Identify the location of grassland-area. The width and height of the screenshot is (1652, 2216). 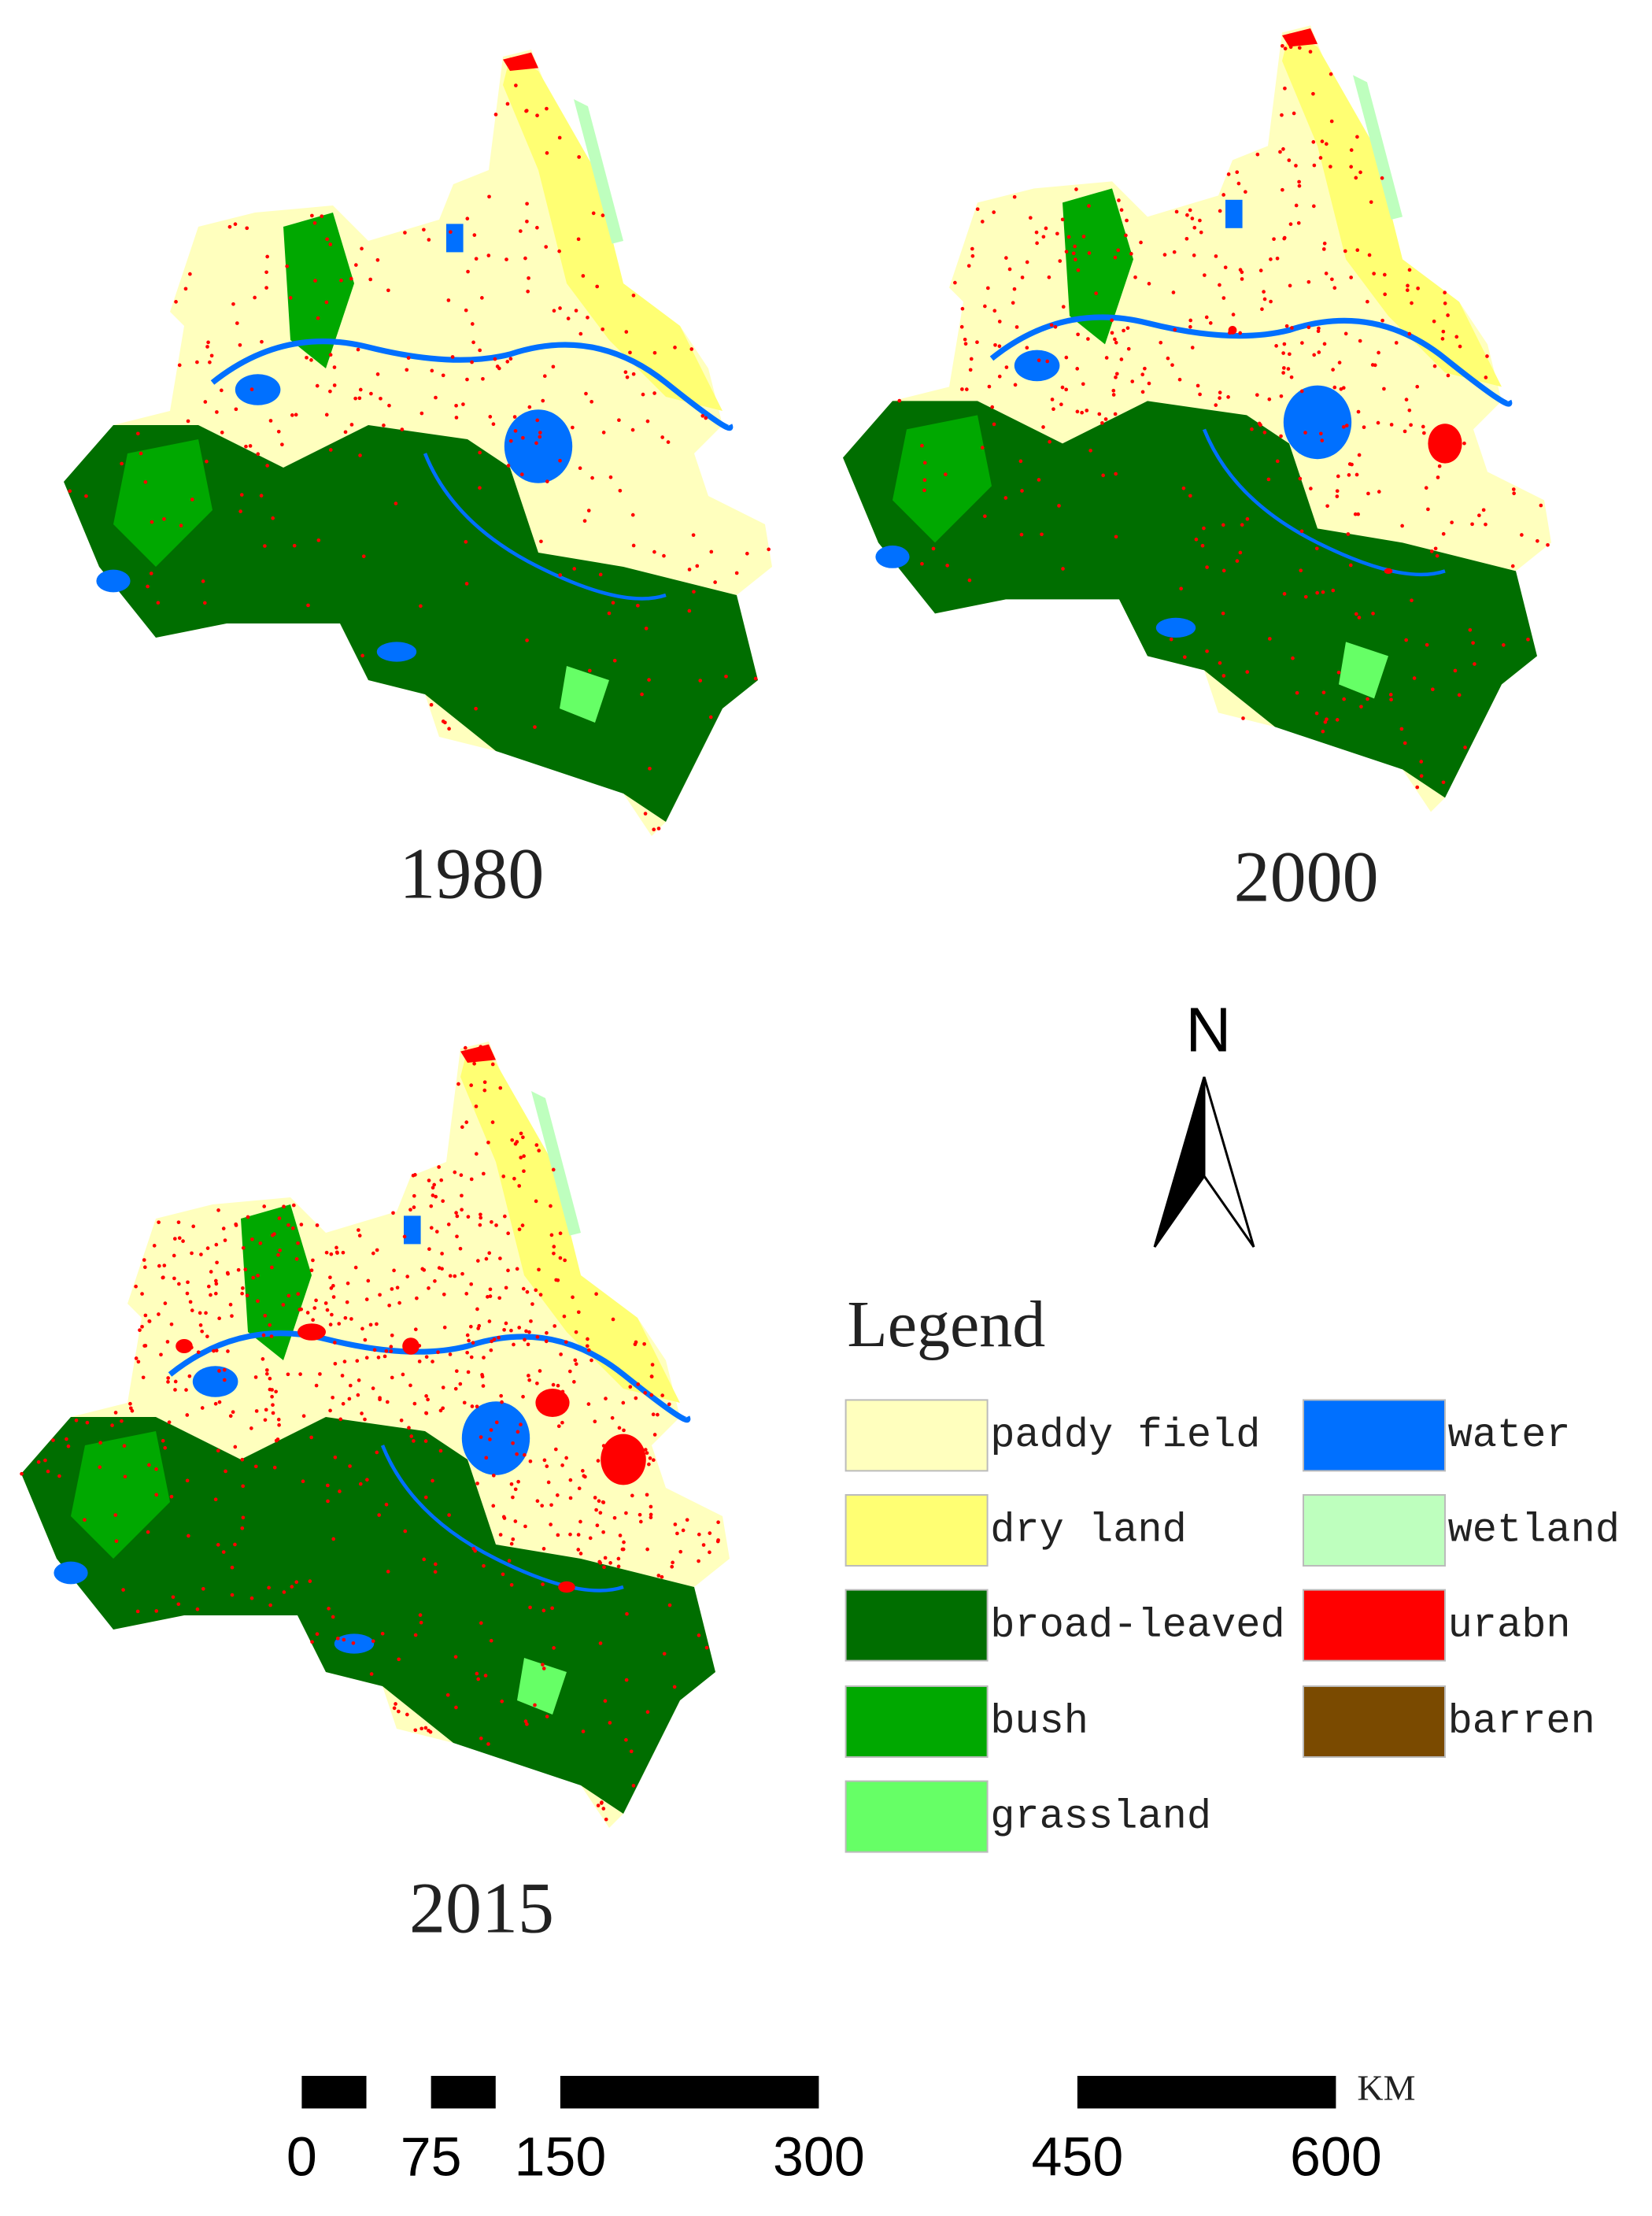
(542, 1686).